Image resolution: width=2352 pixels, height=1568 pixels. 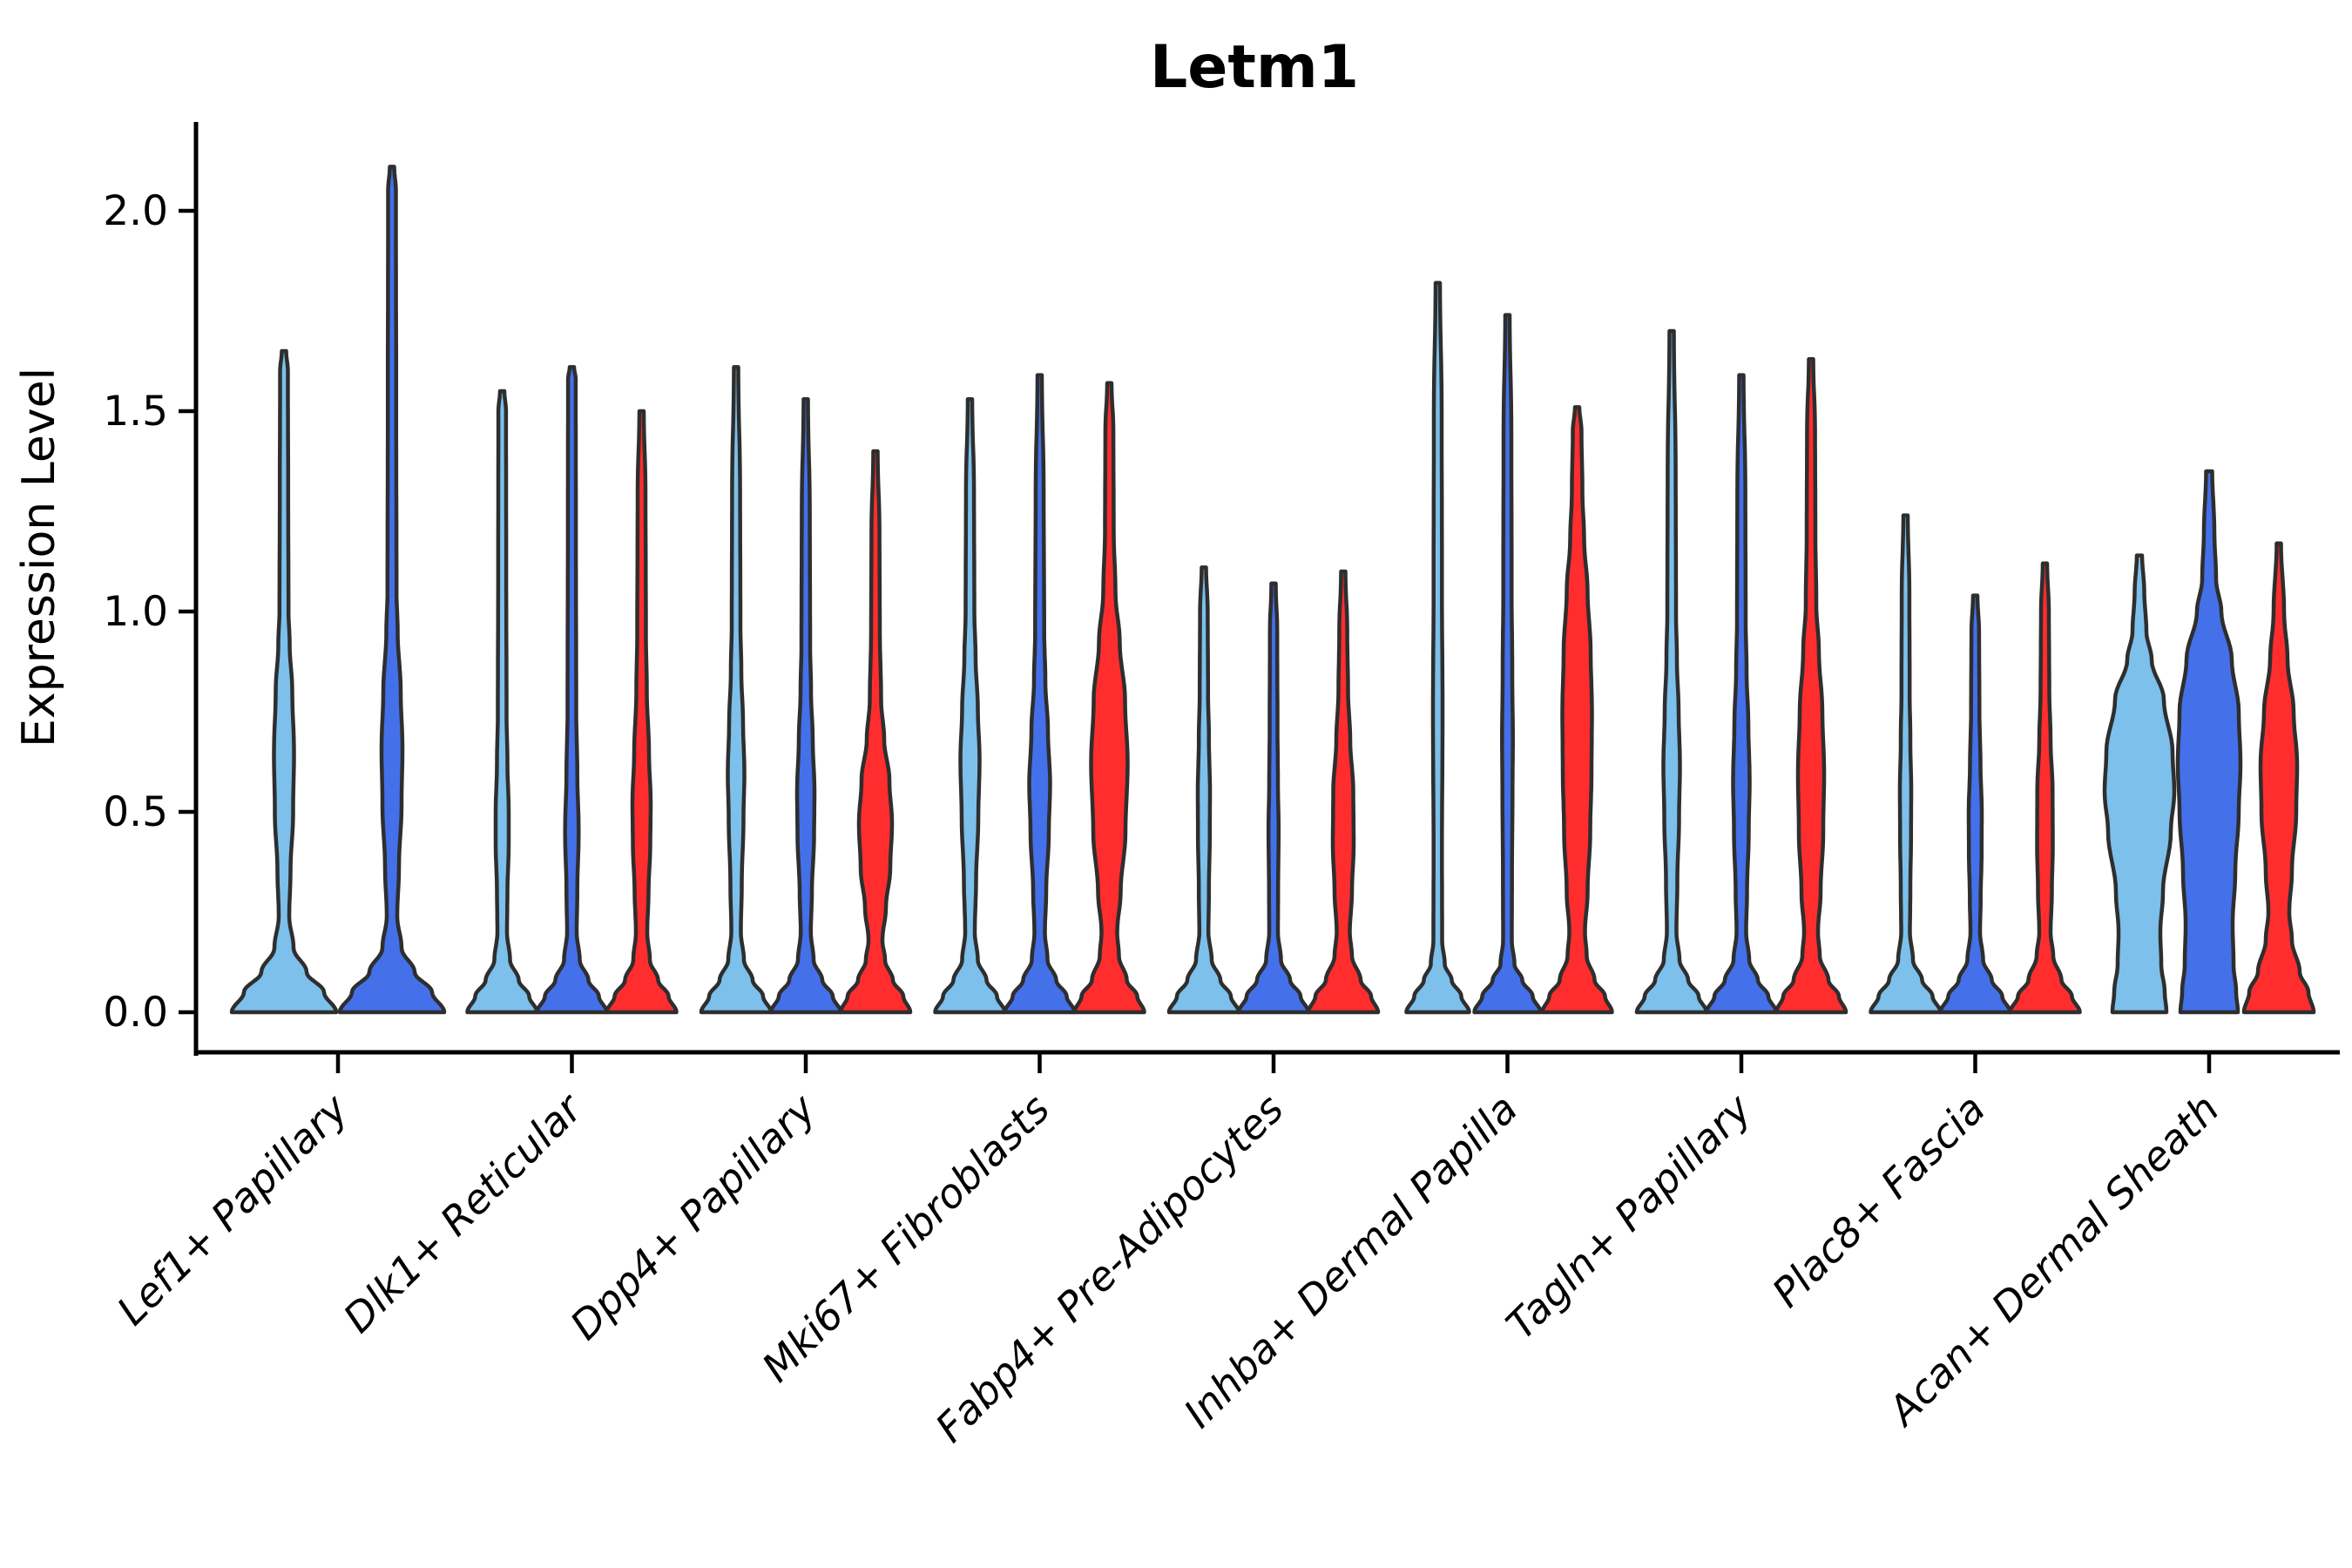 I want to click on violin-4-red, so click(x=1343, y=792).